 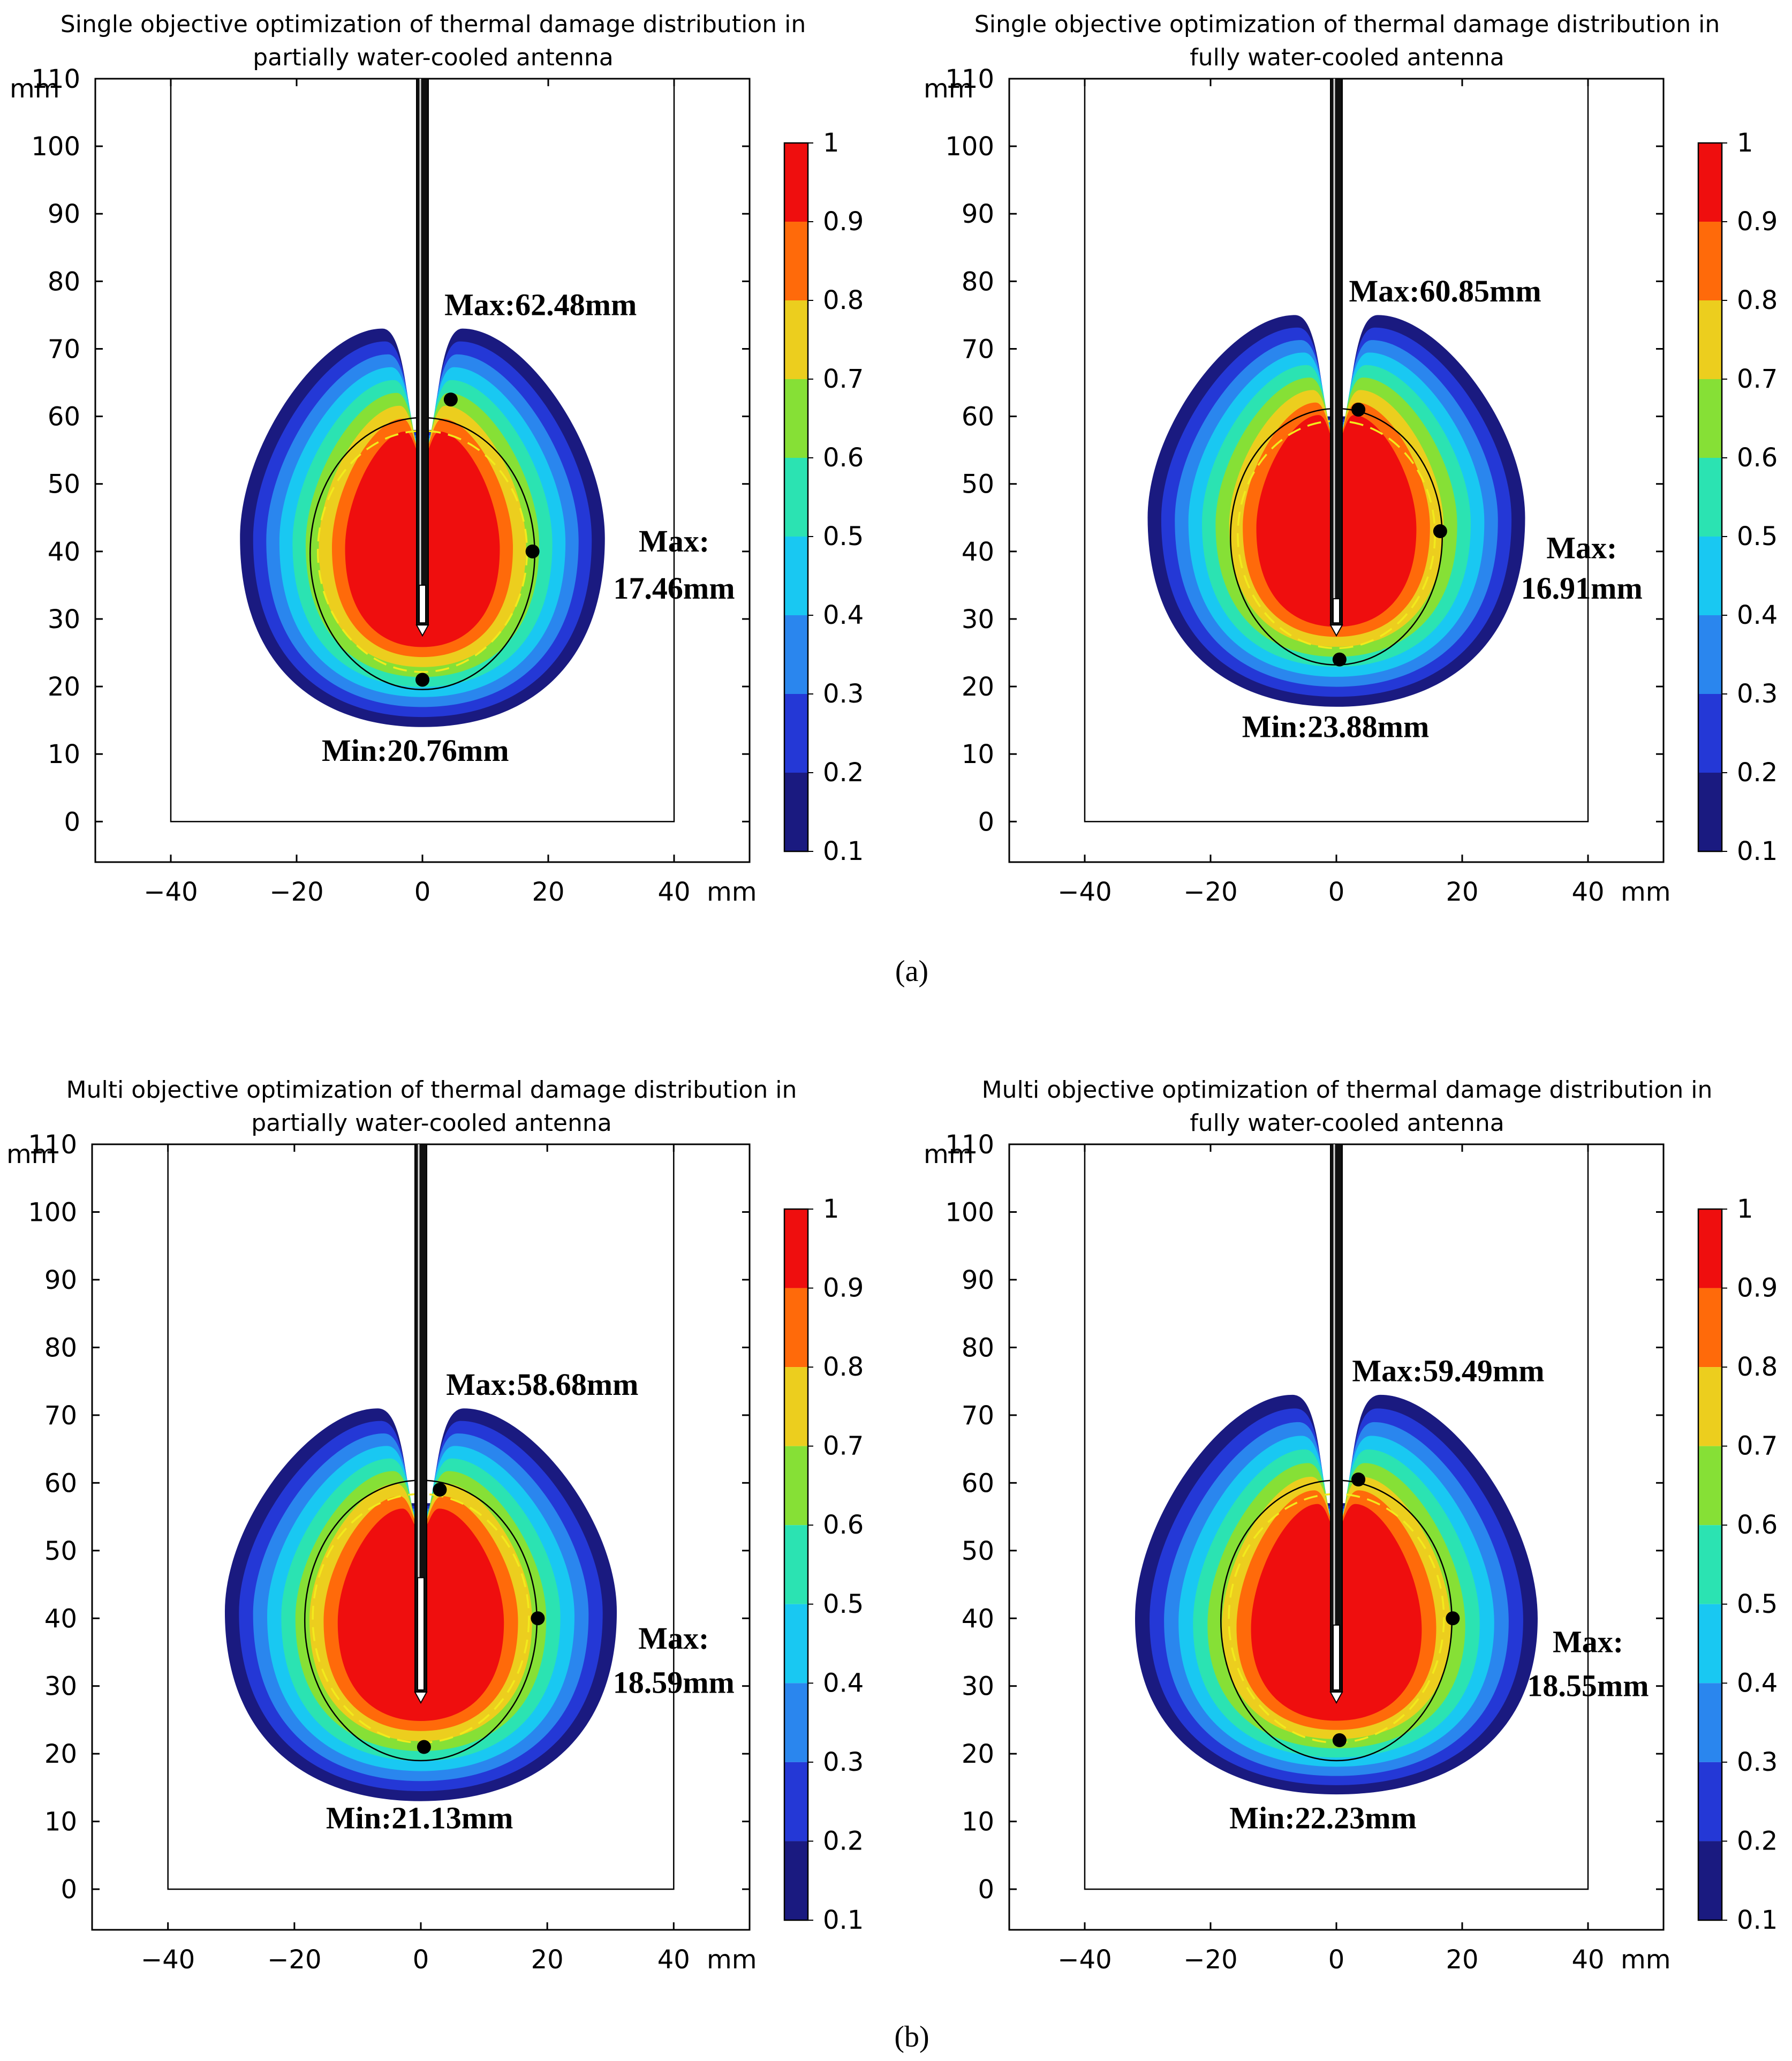 What do you see at coordinates (1758, 1920) in the screenshot?
I see `colorbar-tick-label: 0.1` at bounding box center [1758, 1920].